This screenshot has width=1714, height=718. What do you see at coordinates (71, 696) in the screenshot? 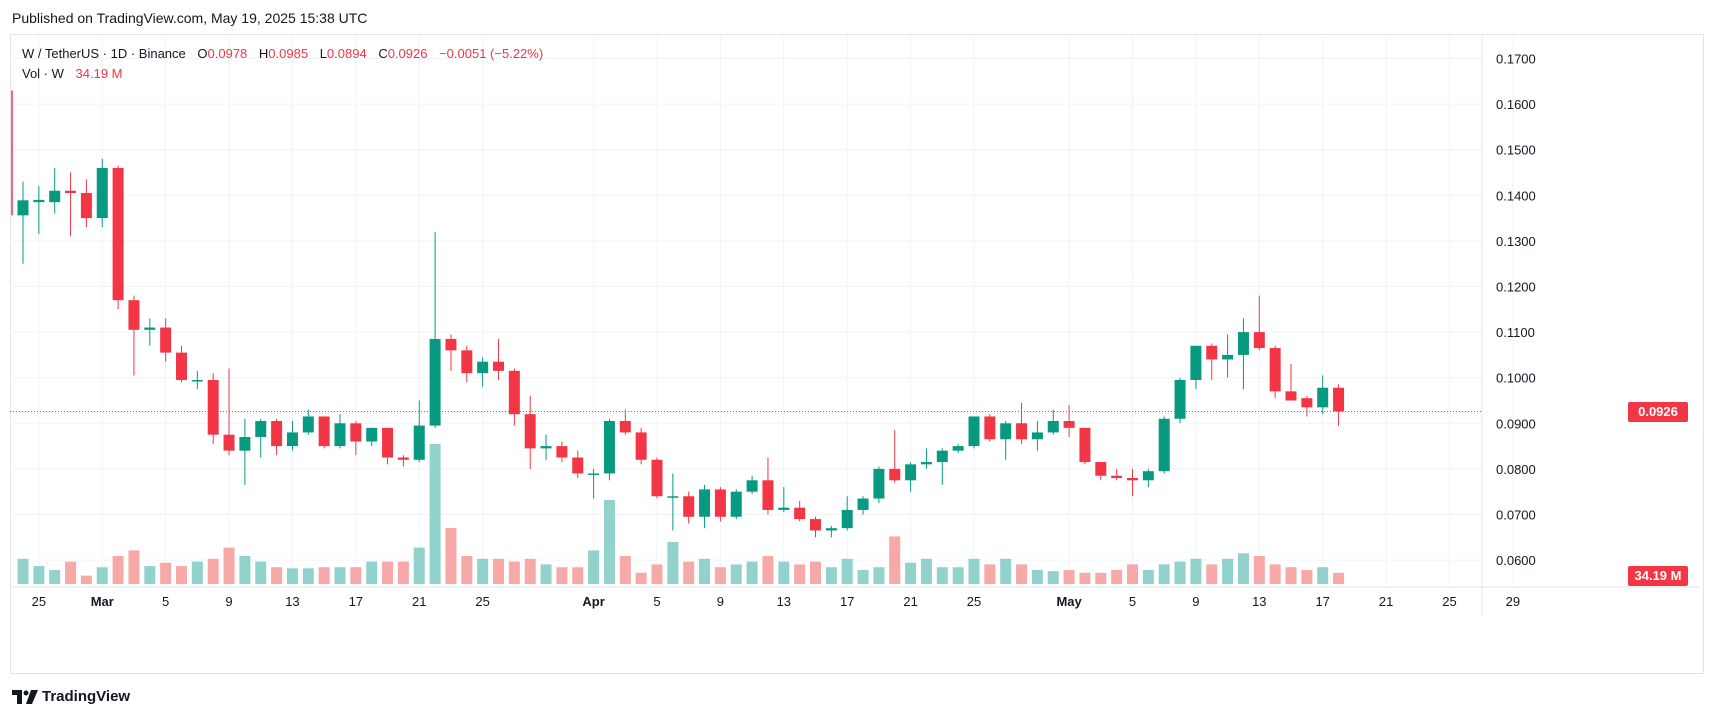
I see `footer-brand: TradingView` at bounding box center [71, 696].